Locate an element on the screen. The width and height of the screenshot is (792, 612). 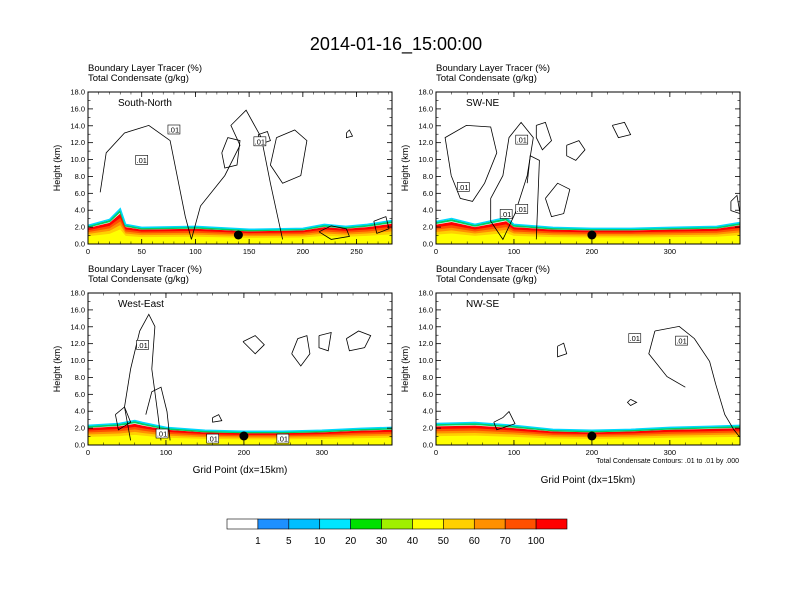
colorbar-label: 60 is located at coordinates (475, 541).